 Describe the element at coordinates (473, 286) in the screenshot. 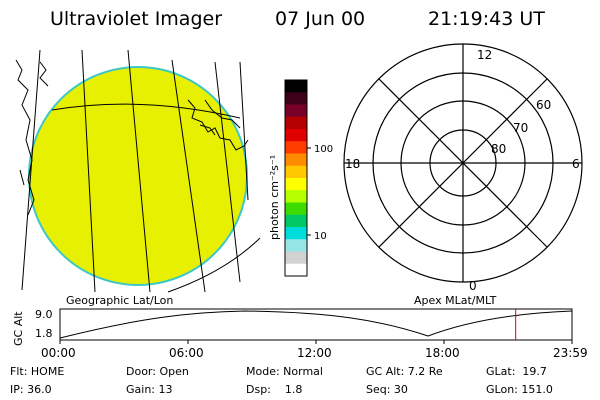

I see `mlt-label-0: 0` at that location.